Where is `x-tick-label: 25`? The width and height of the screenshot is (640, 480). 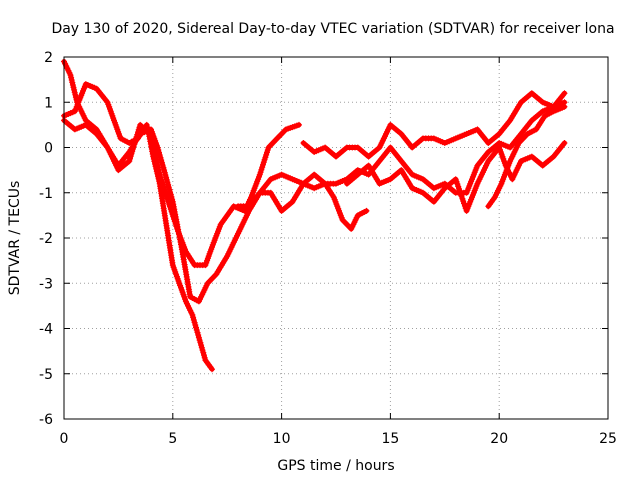 x-tick-label: 25 is located at coordinates (608, 439).